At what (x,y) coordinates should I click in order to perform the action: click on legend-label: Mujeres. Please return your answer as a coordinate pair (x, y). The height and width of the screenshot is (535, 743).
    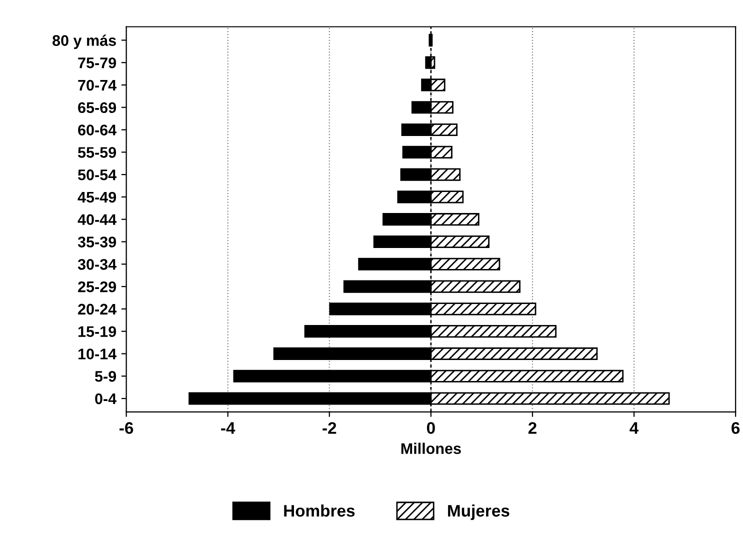
    Looking at the image, I should click on (479, 512).